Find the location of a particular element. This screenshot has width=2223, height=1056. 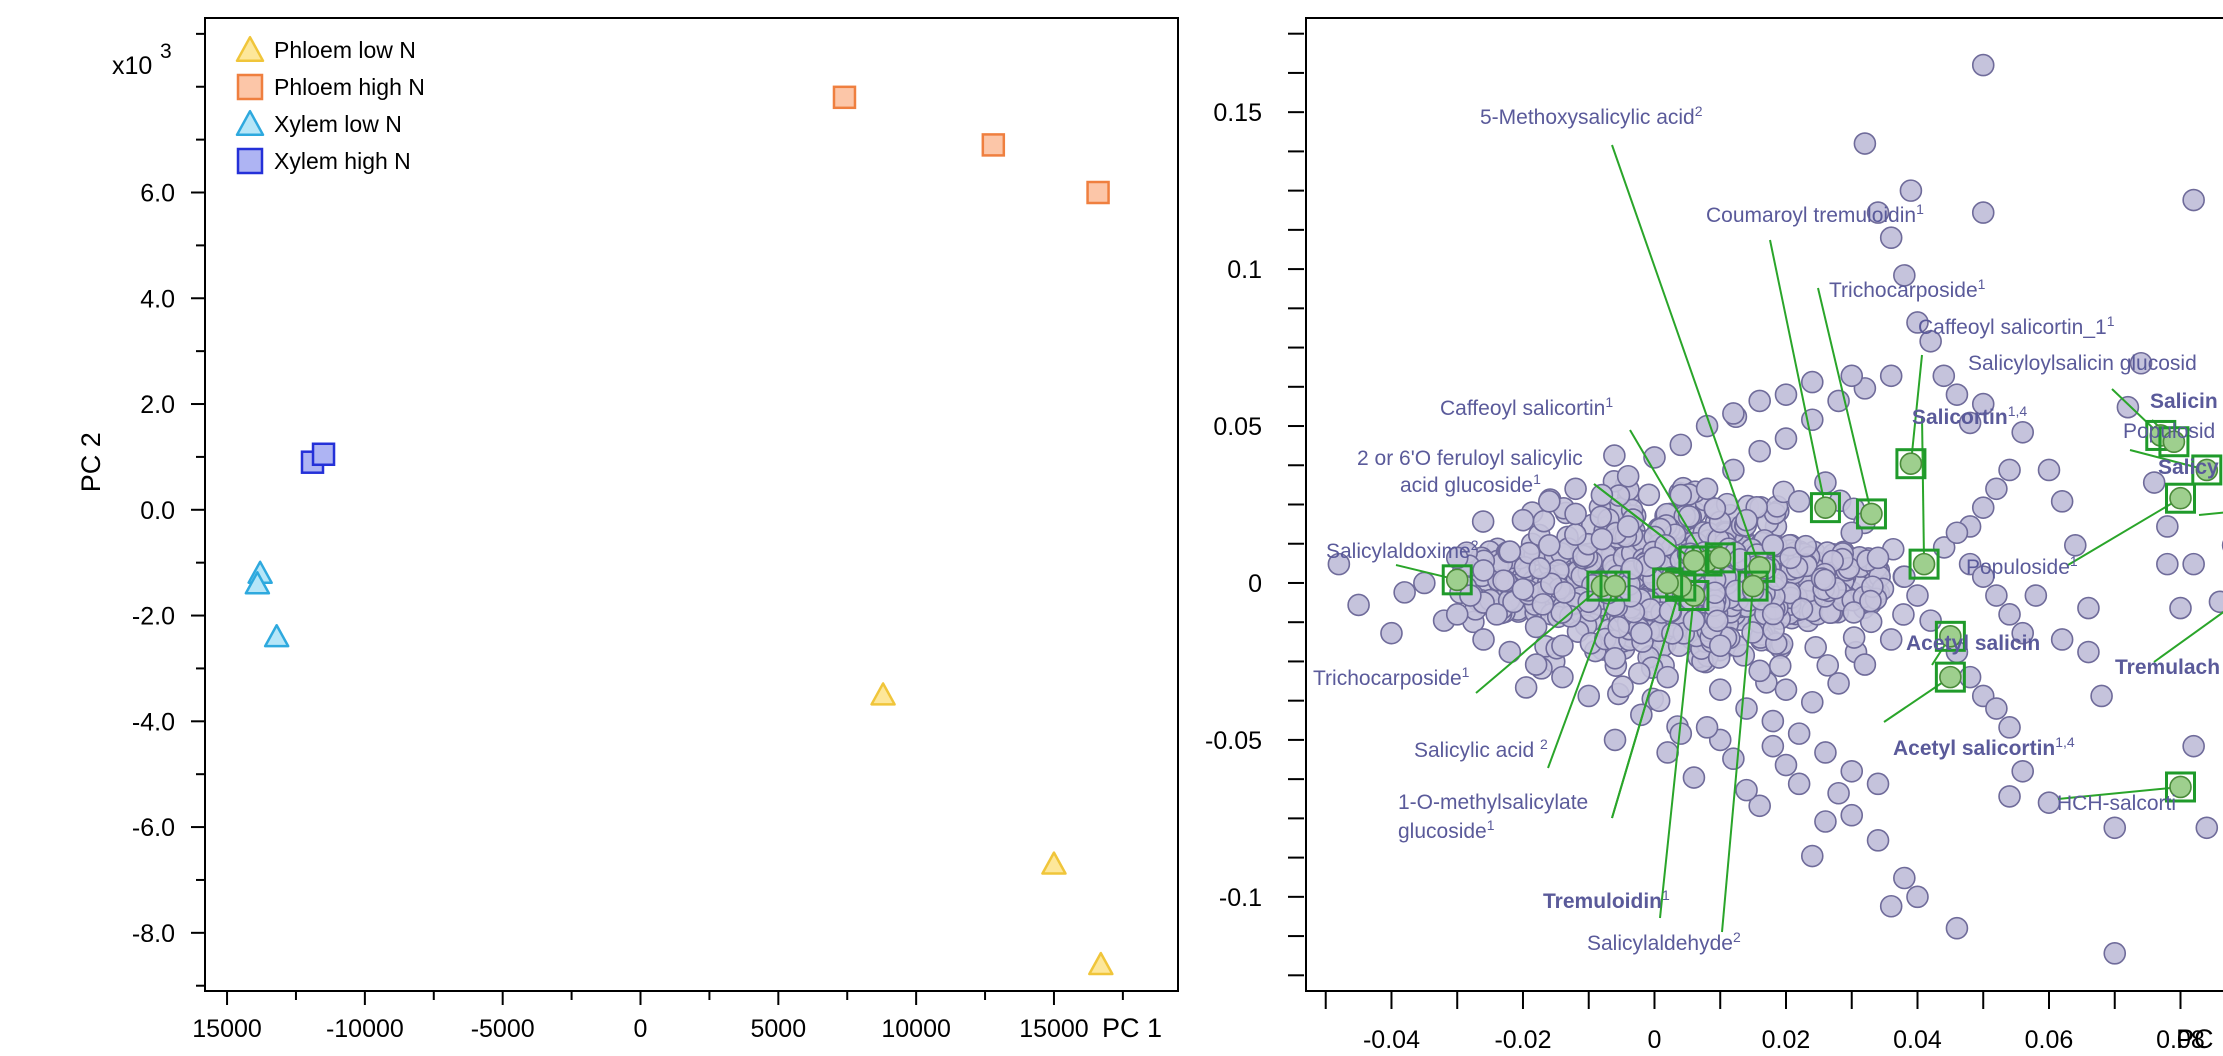

metabolite-label: Salicortin1,4 is located at coordinates (1969, 416).